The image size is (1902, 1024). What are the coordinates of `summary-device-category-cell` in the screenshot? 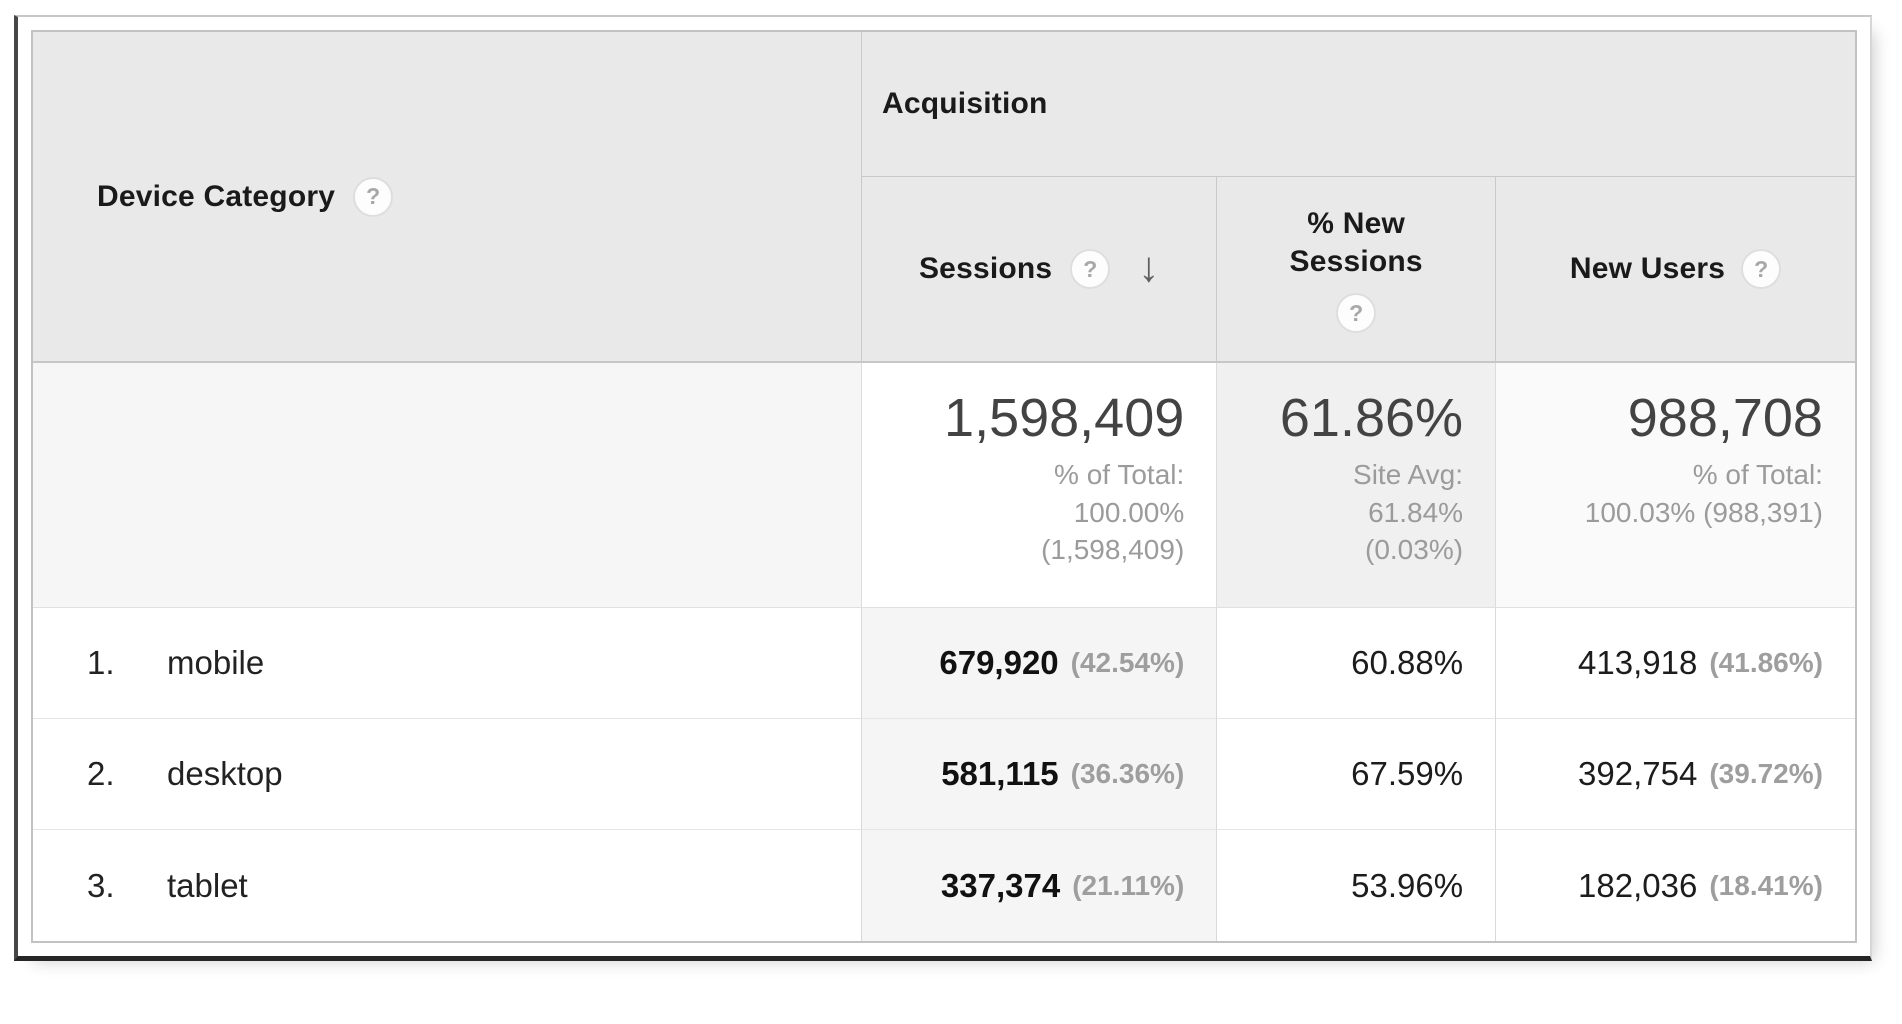 It's located at (447, 485).